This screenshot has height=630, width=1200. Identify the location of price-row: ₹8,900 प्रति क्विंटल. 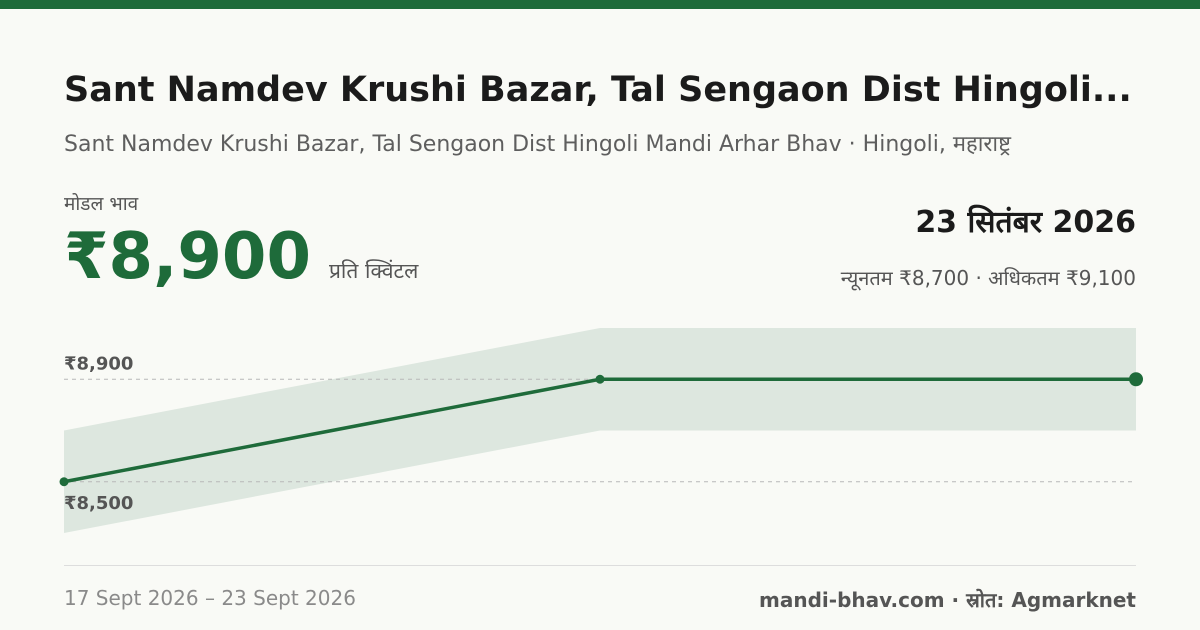
(241, 257).